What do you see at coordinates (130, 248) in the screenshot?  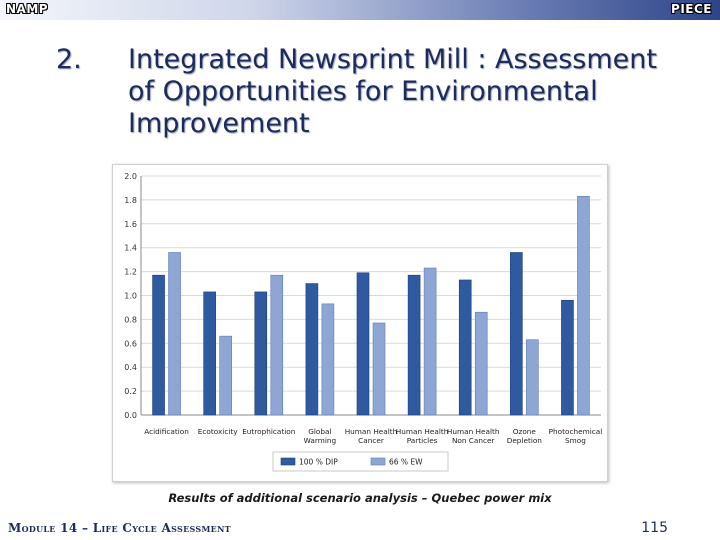 I see `y-tick-label: 1.4` at bounding box center [130, 248].